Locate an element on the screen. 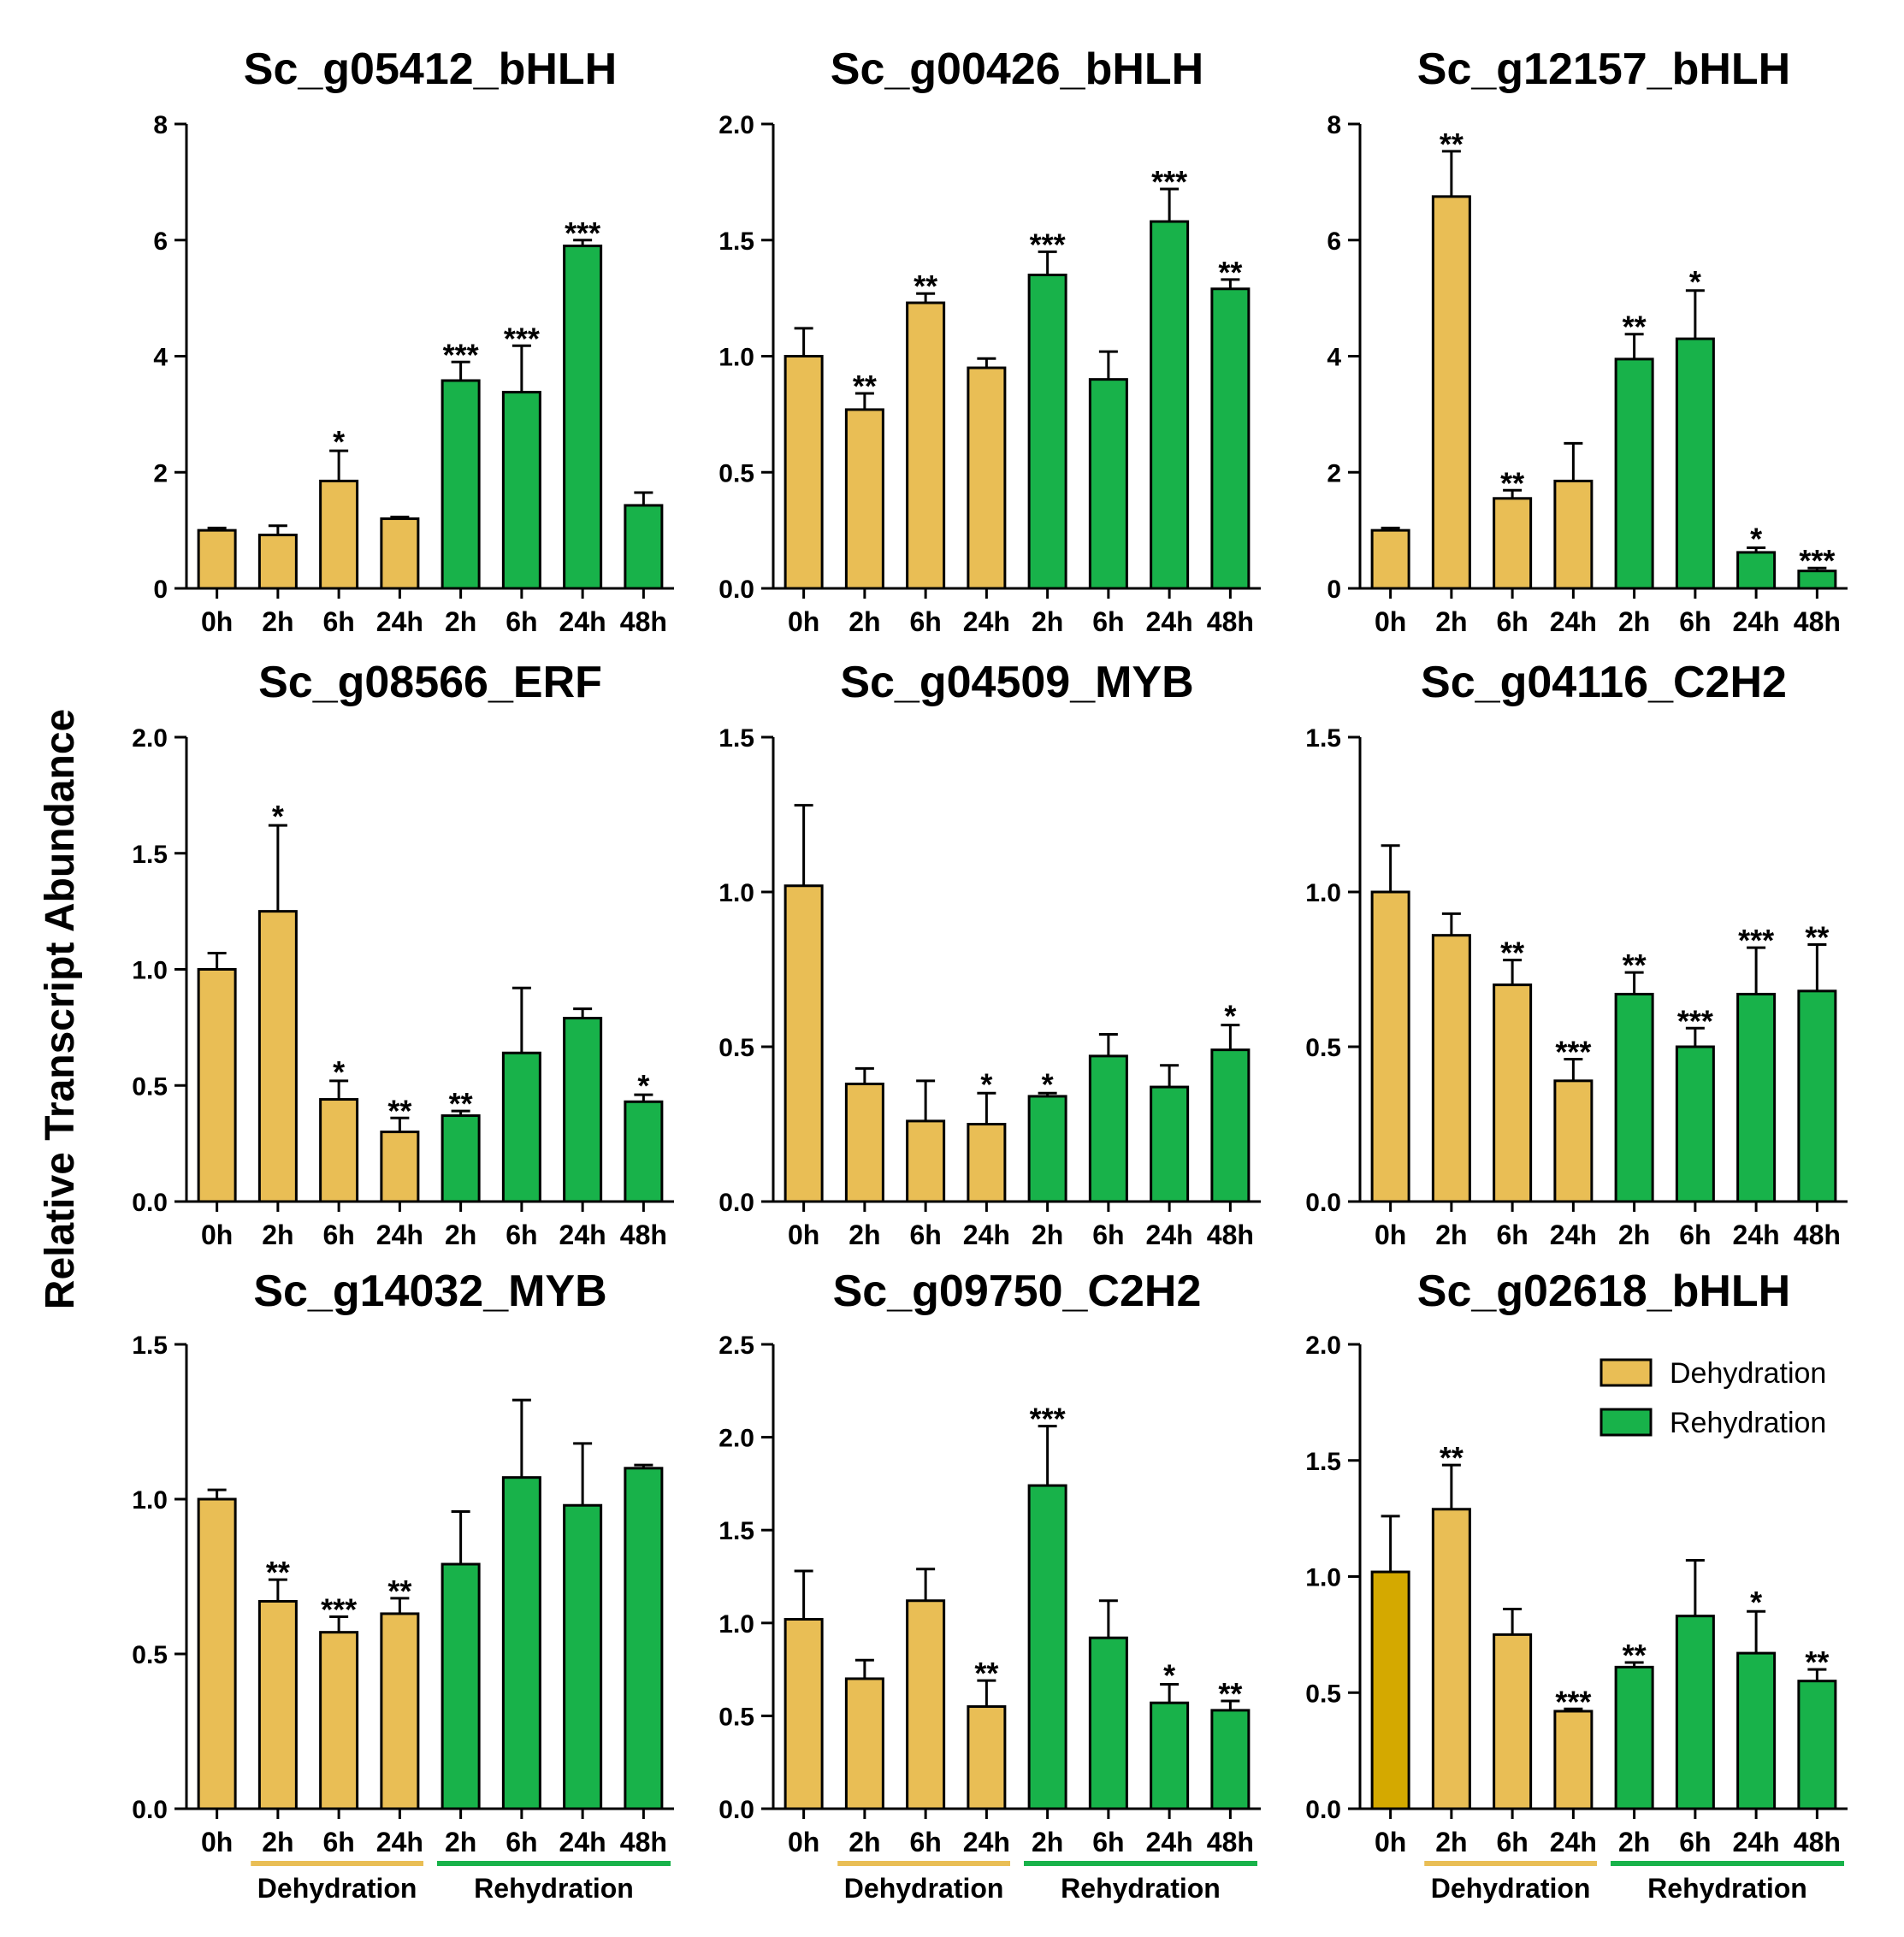 This screenshot has width=1904, height=1937. legend-label: Dehydration is located at coordinates (1748, 1374).